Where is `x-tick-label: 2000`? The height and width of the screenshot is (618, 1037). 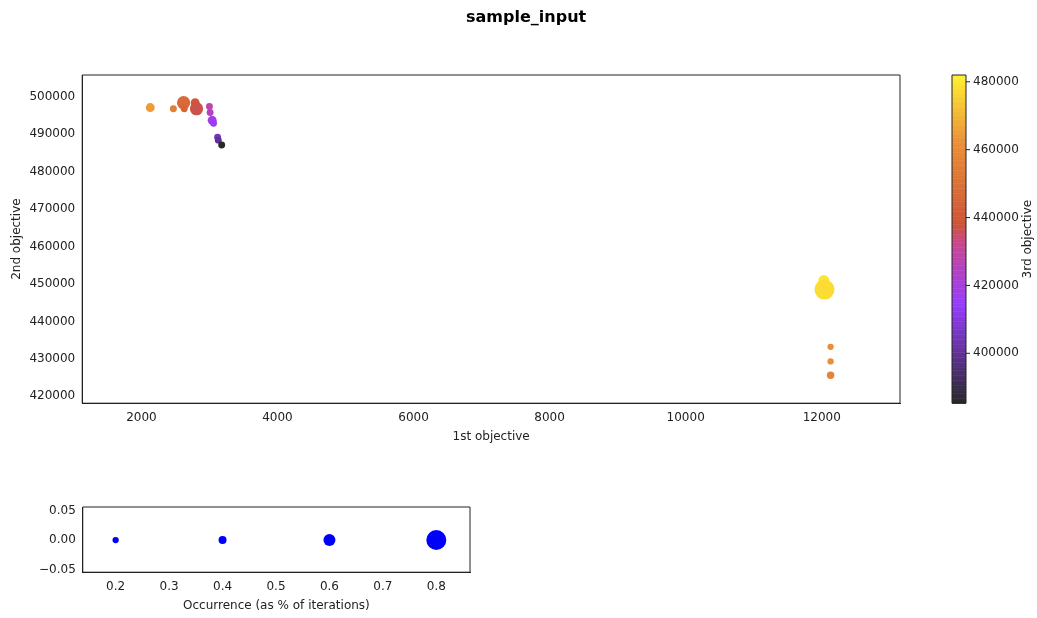 x-tick-label: 2000 is located at coordinates (141, 416).